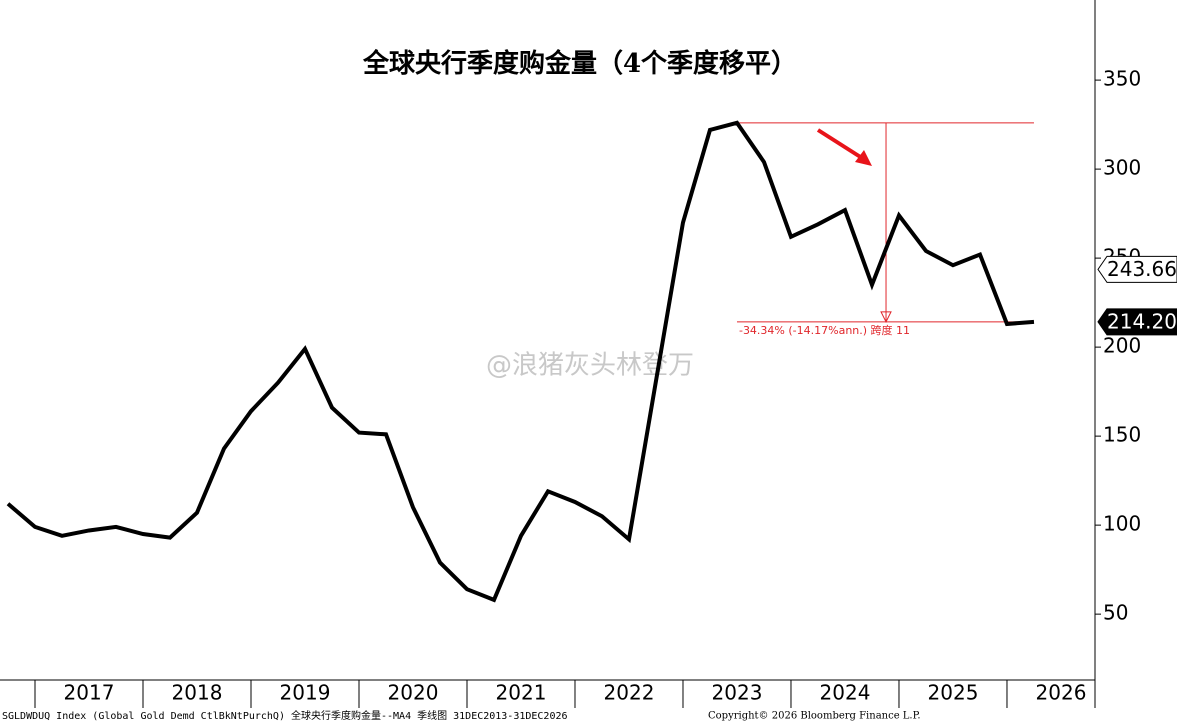 The height and width of the screenshot is (724, 1177). Describe the element at coordinates (197, 693) in the screenshot. I see `x-tick-label: 2018` at that location.